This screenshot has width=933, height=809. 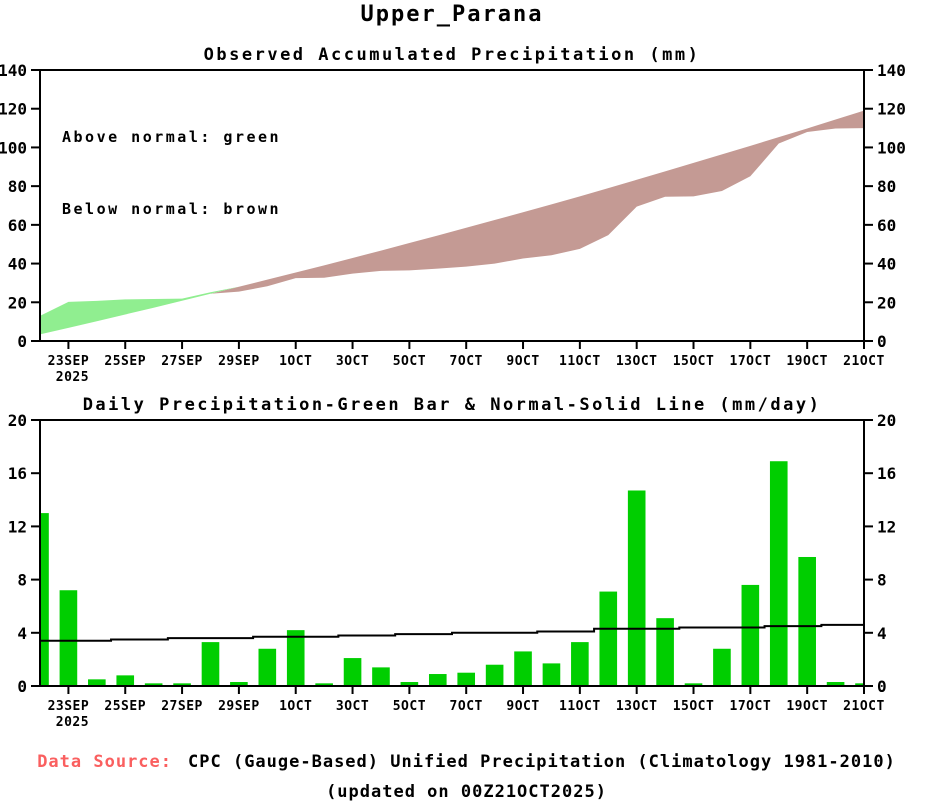 I want to click on data-source-label: Data Source:, so click(x=105, y=762).